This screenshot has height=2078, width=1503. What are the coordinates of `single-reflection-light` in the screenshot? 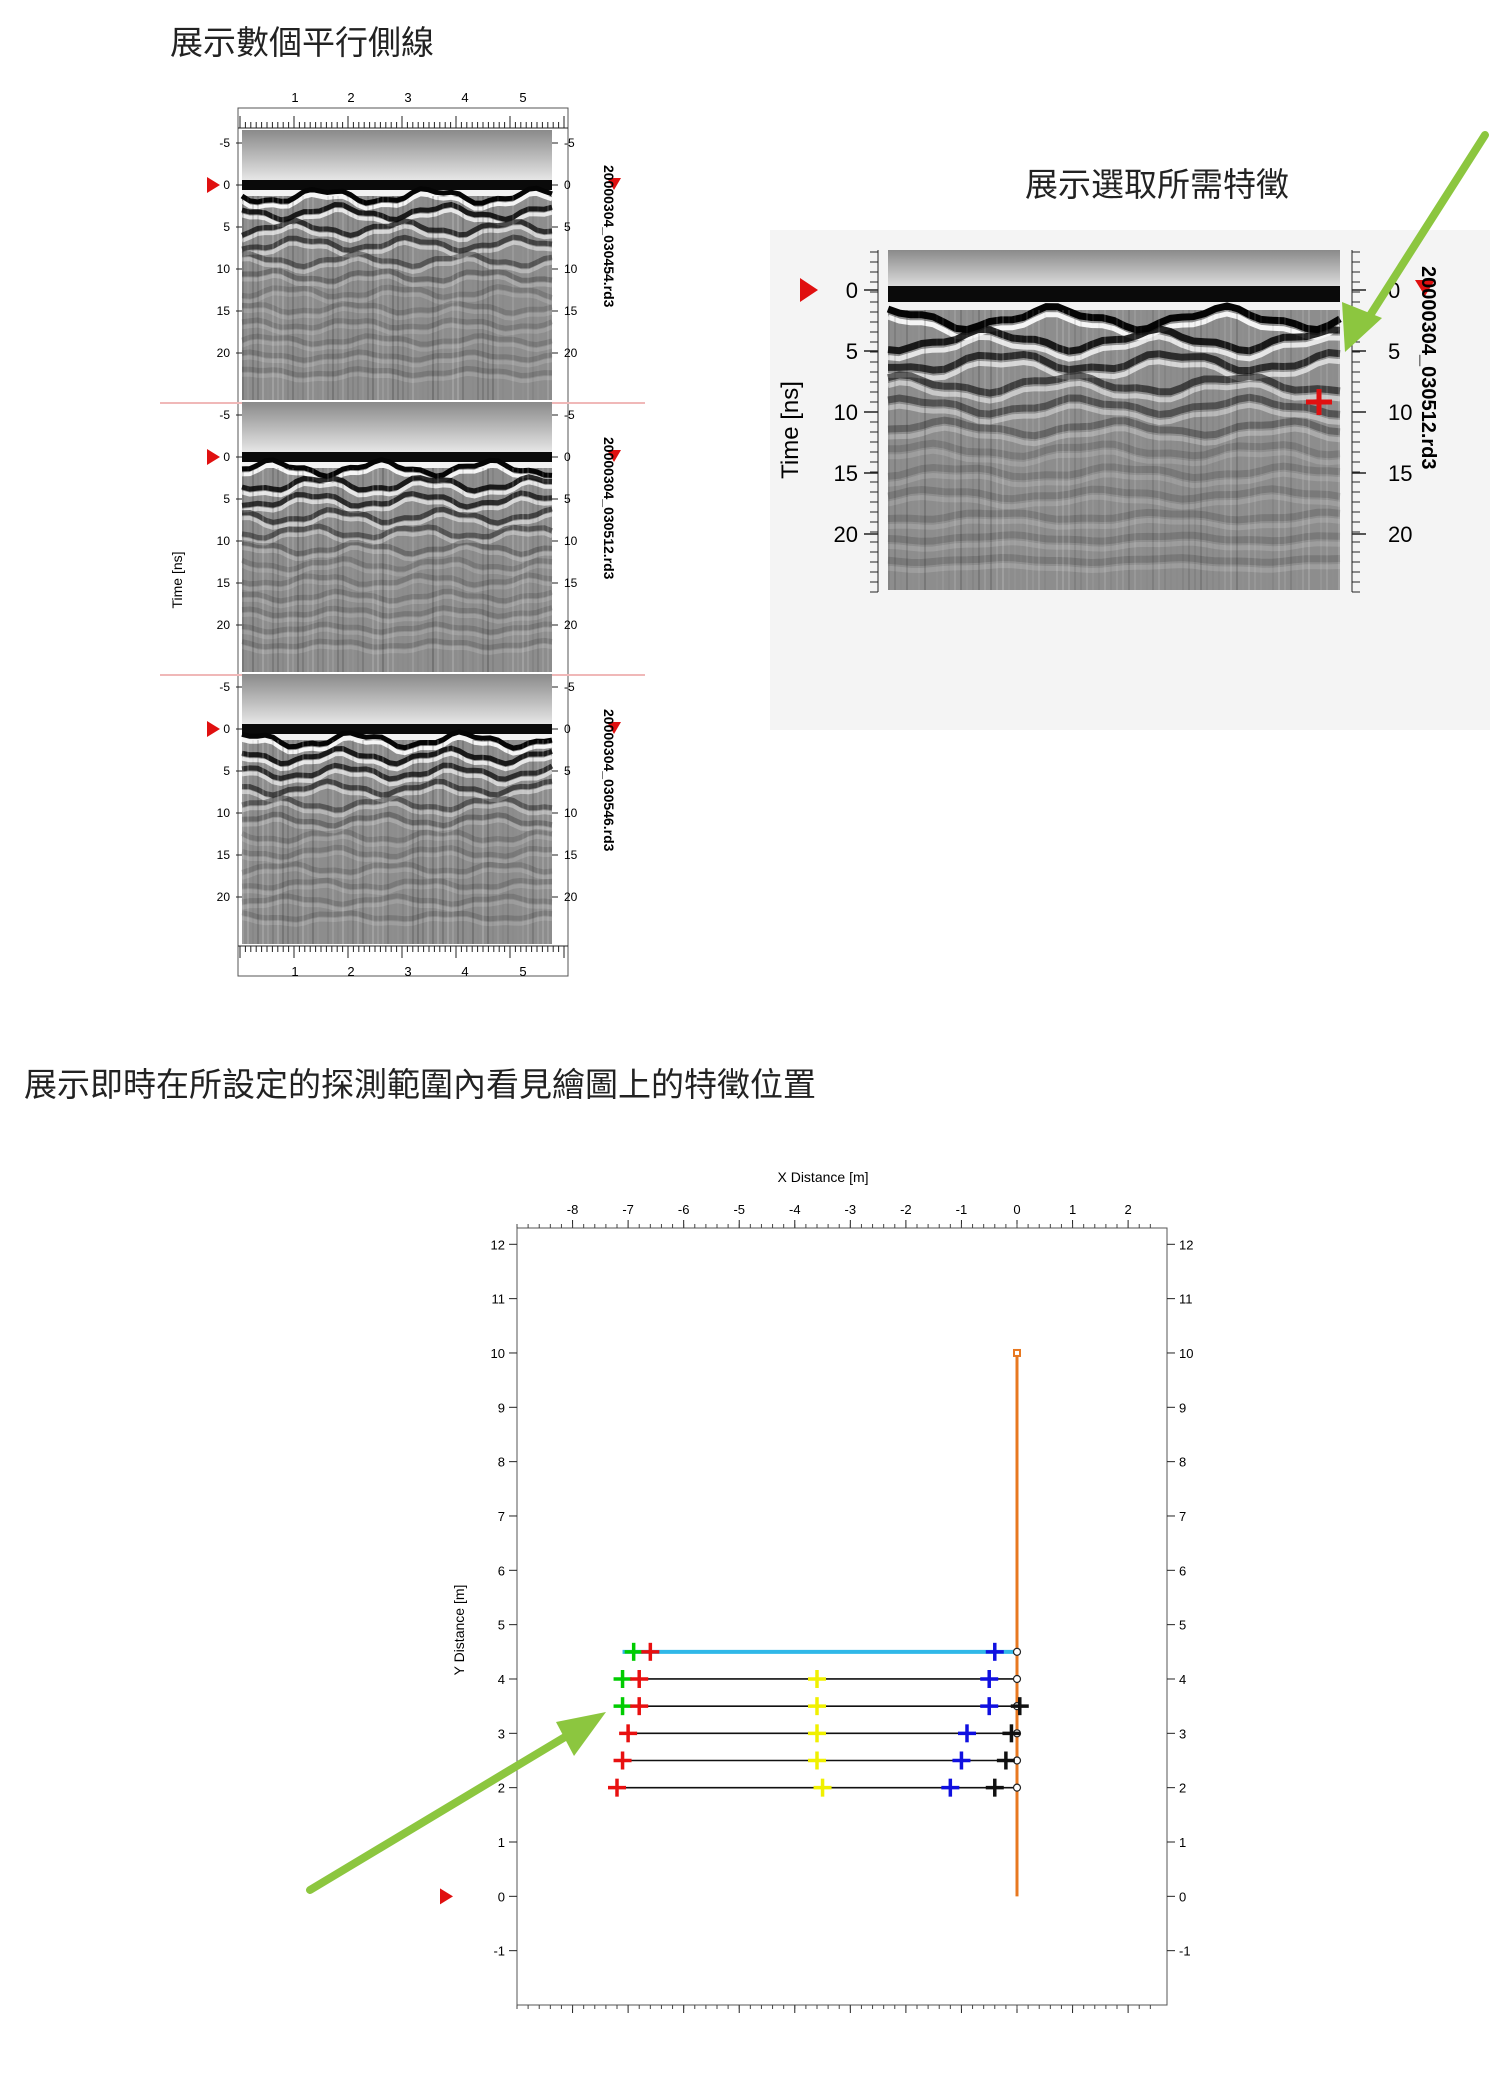 It's located at (1114, 348).